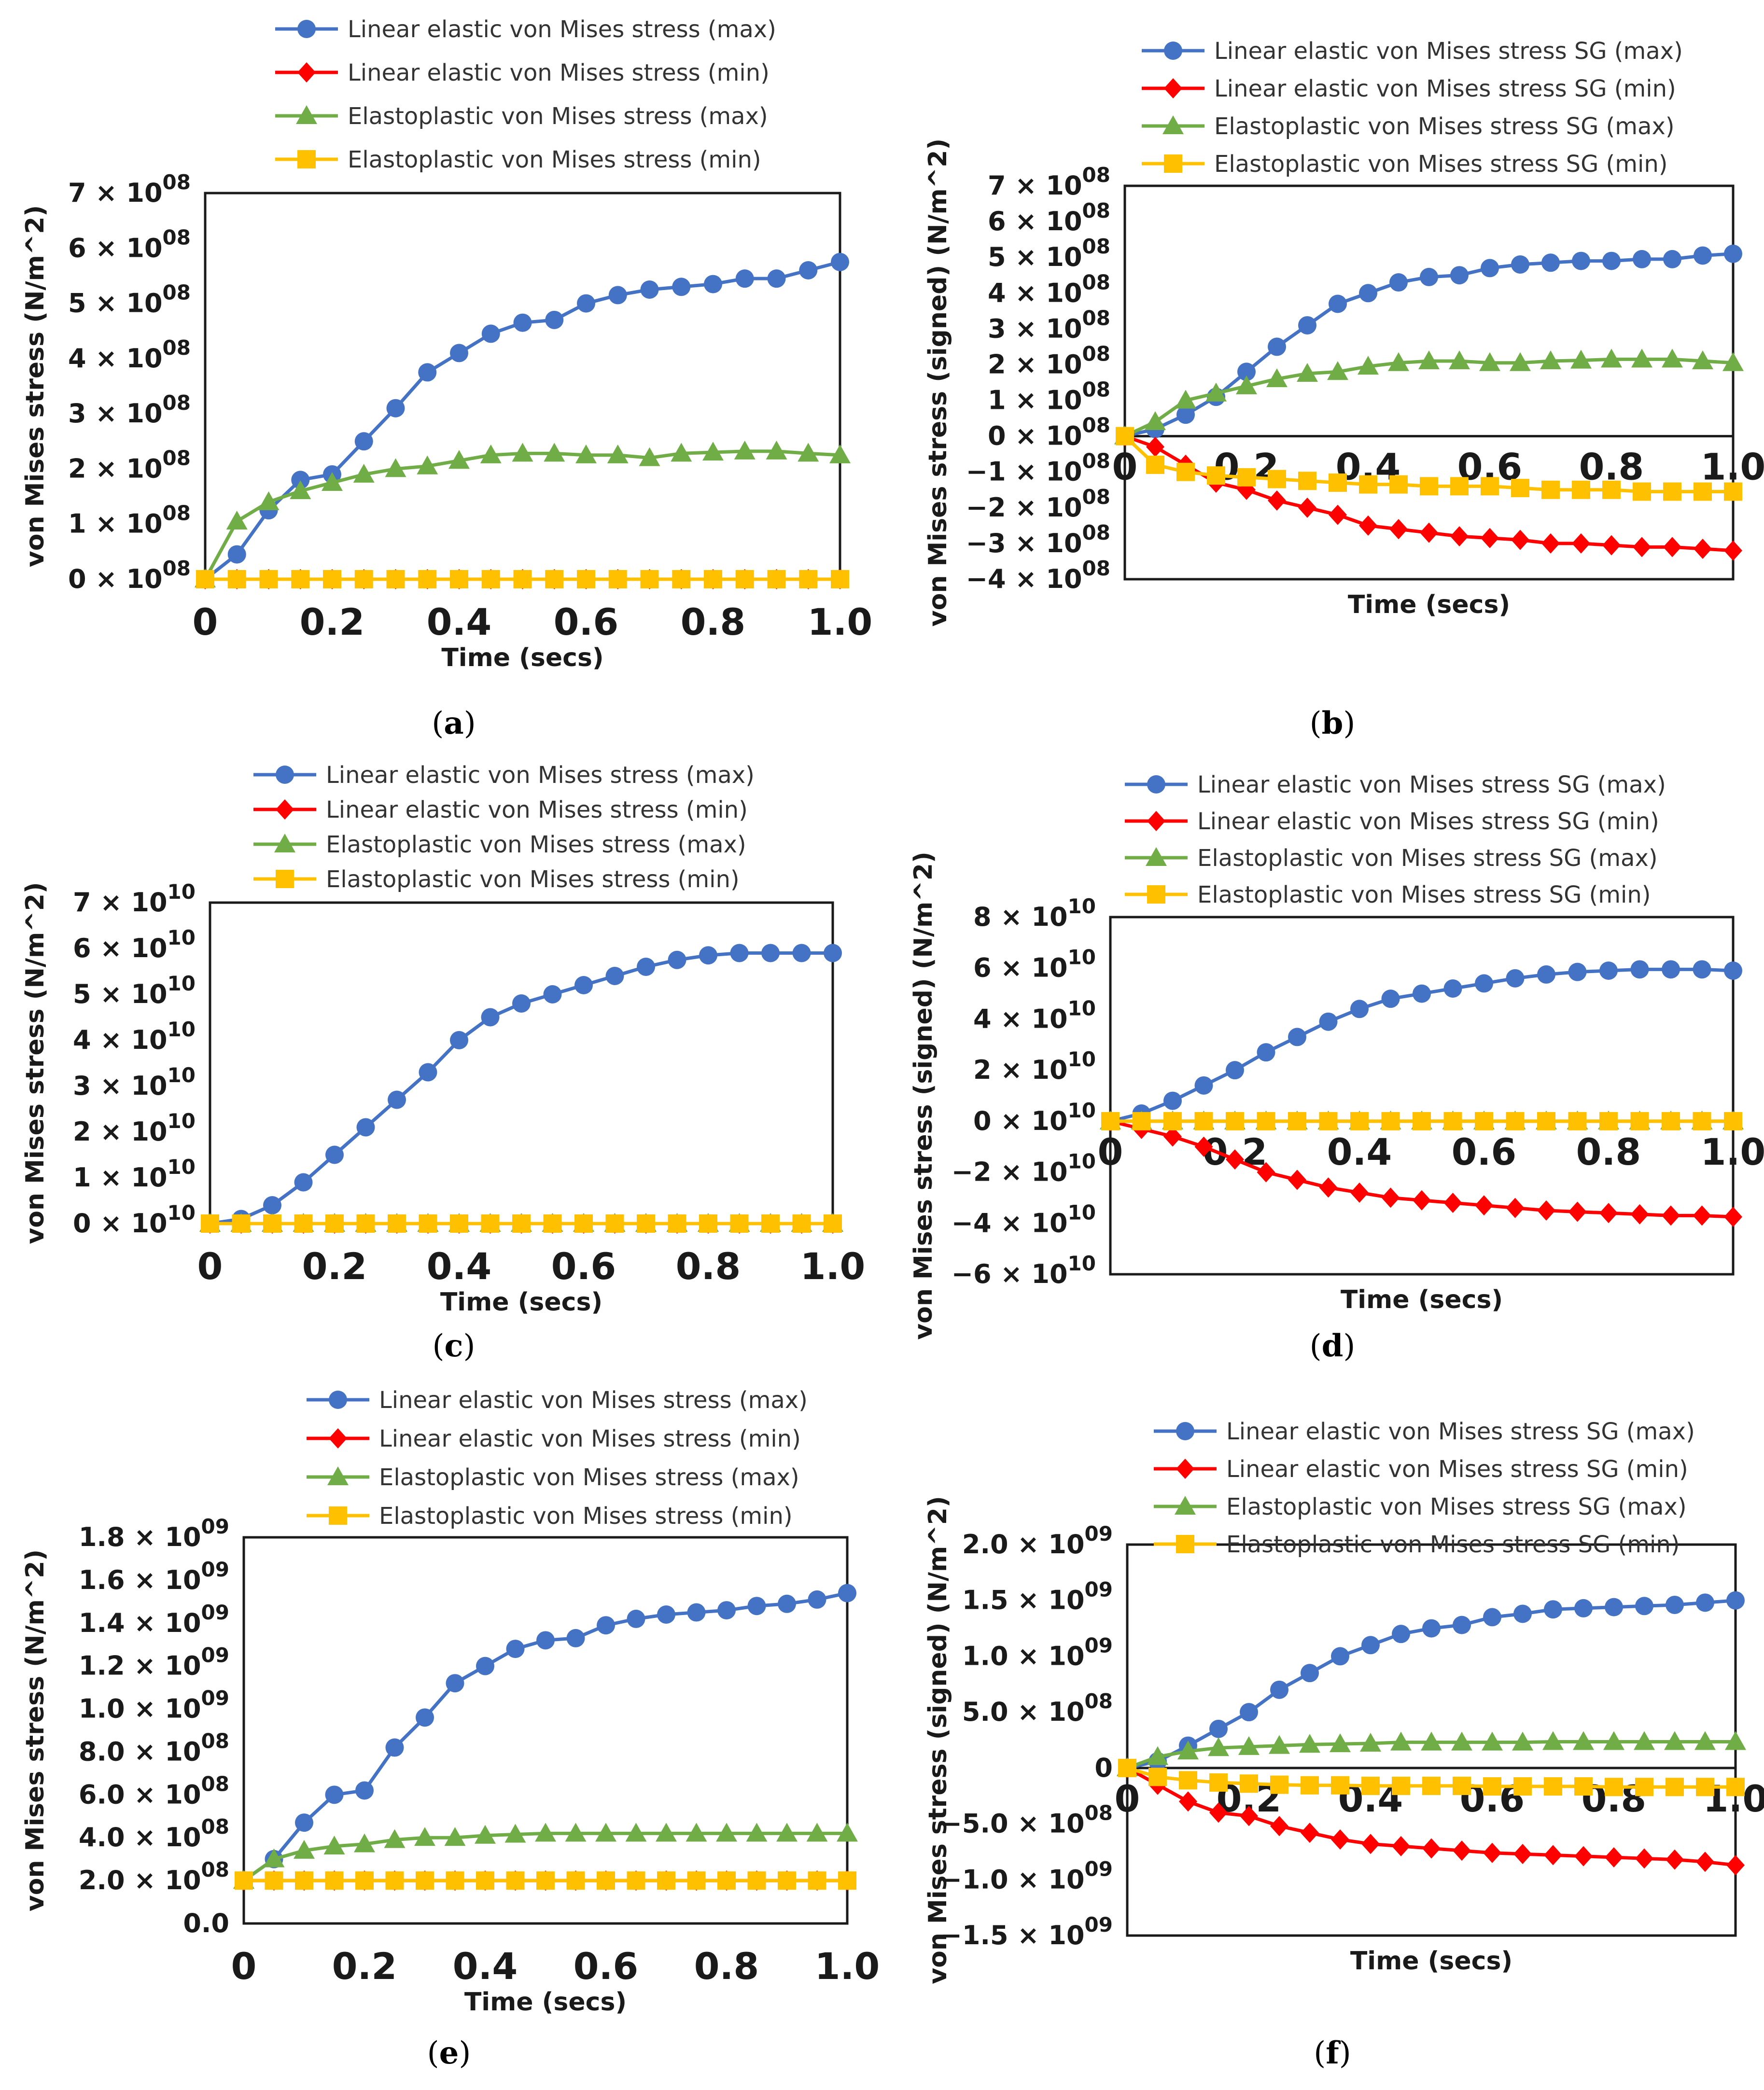 The height and width of the screenshot is (2090, 1764). I want to click on y-tick-label: 2.0 × 1009, so click(1038, 1541).